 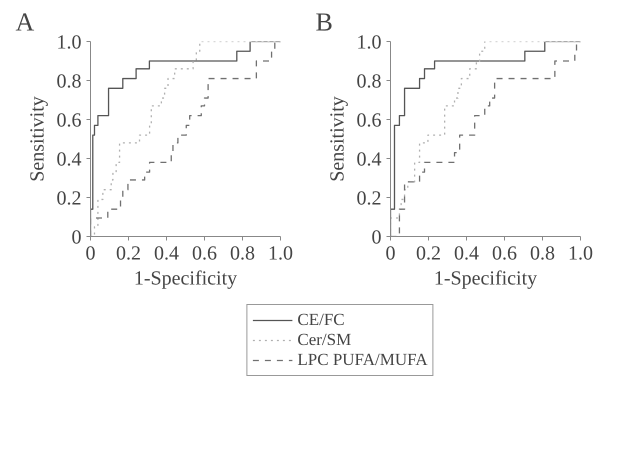 What do you see at coordinates (25, 22) in the screenshot?
I see `chart-title: A` at bounding box center [25, 22].